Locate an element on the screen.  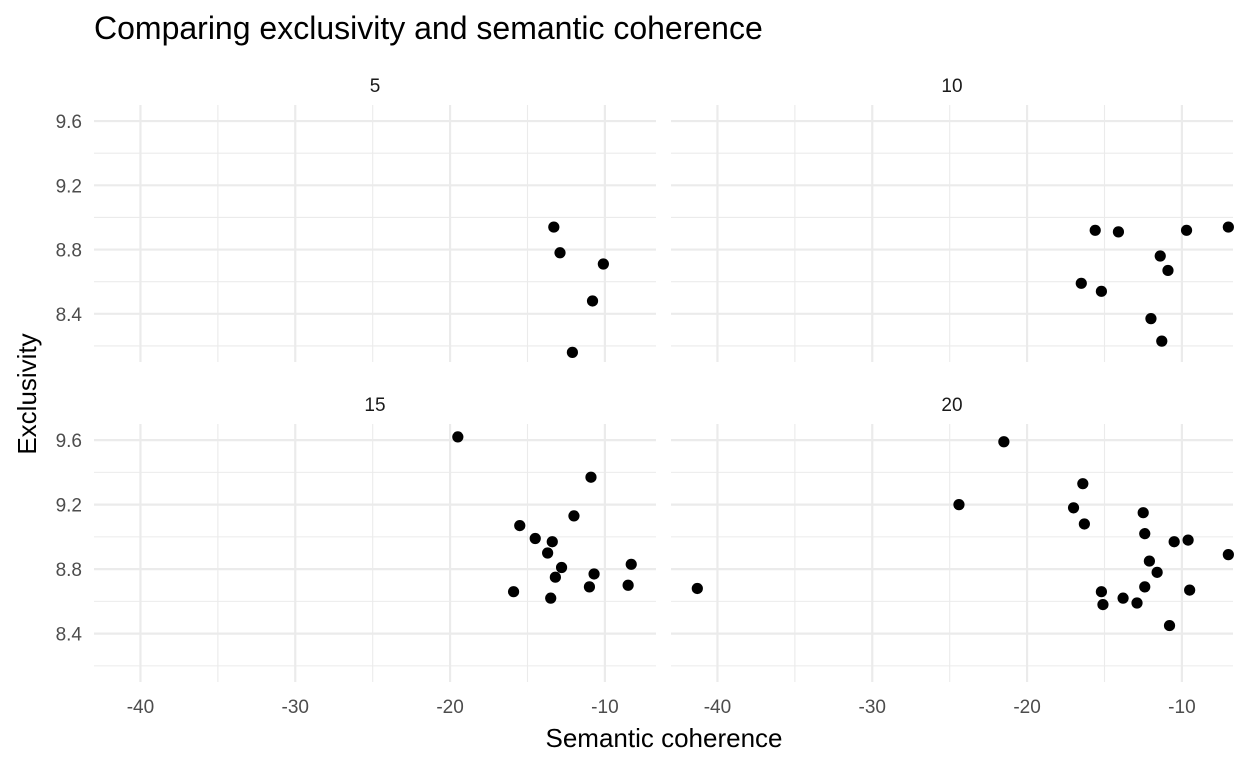
x-axis-title: Semantic coherence is located at coordinates (663, 738).